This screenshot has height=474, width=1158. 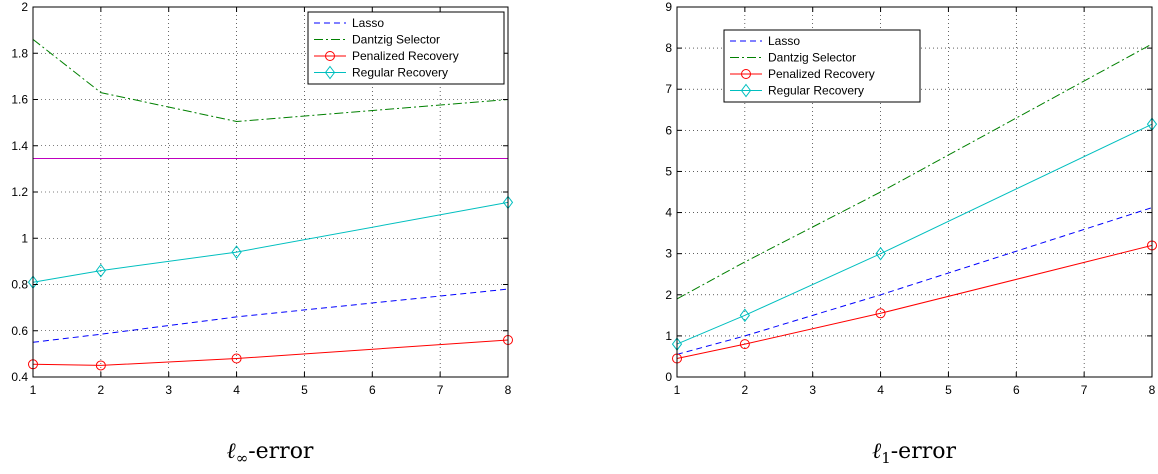 What do you see at coordinates (668, 213) in the screenshot?
I see `y-tick-label: 4` at bounding box center [668, 213].